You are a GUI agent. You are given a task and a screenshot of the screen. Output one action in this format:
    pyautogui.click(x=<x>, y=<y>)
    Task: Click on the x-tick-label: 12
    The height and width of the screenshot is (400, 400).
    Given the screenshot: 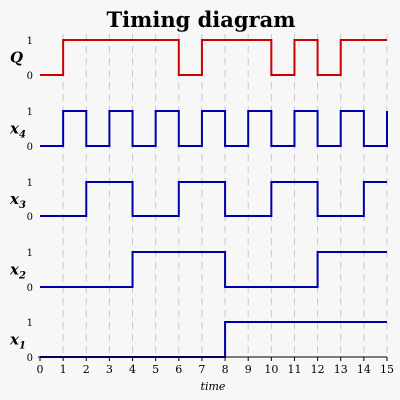 What is the action you would take?
    pyautogui.click(x=318, y=369)
    